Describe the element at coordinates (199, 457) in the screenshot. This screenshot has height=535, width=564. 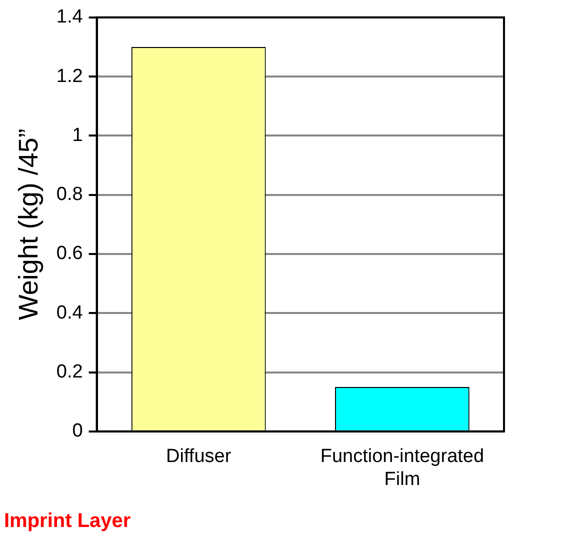
I see `x-tick-label: Diffuser` at that location.